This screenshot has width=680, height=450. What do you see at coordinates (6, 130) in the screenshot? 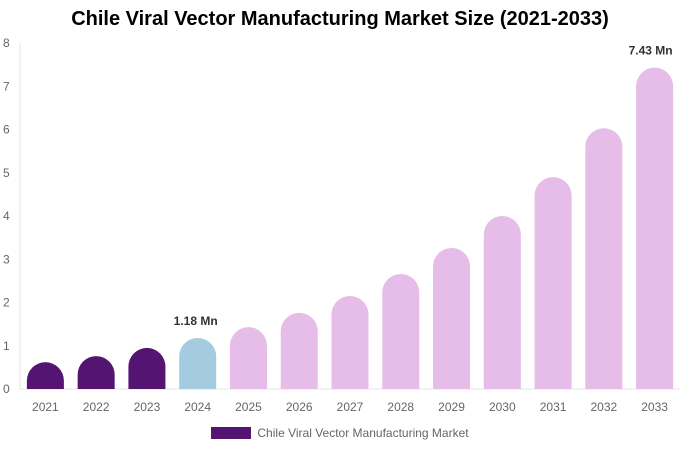
I see `y-tick-label: 6` at bounding box center [6, 130].